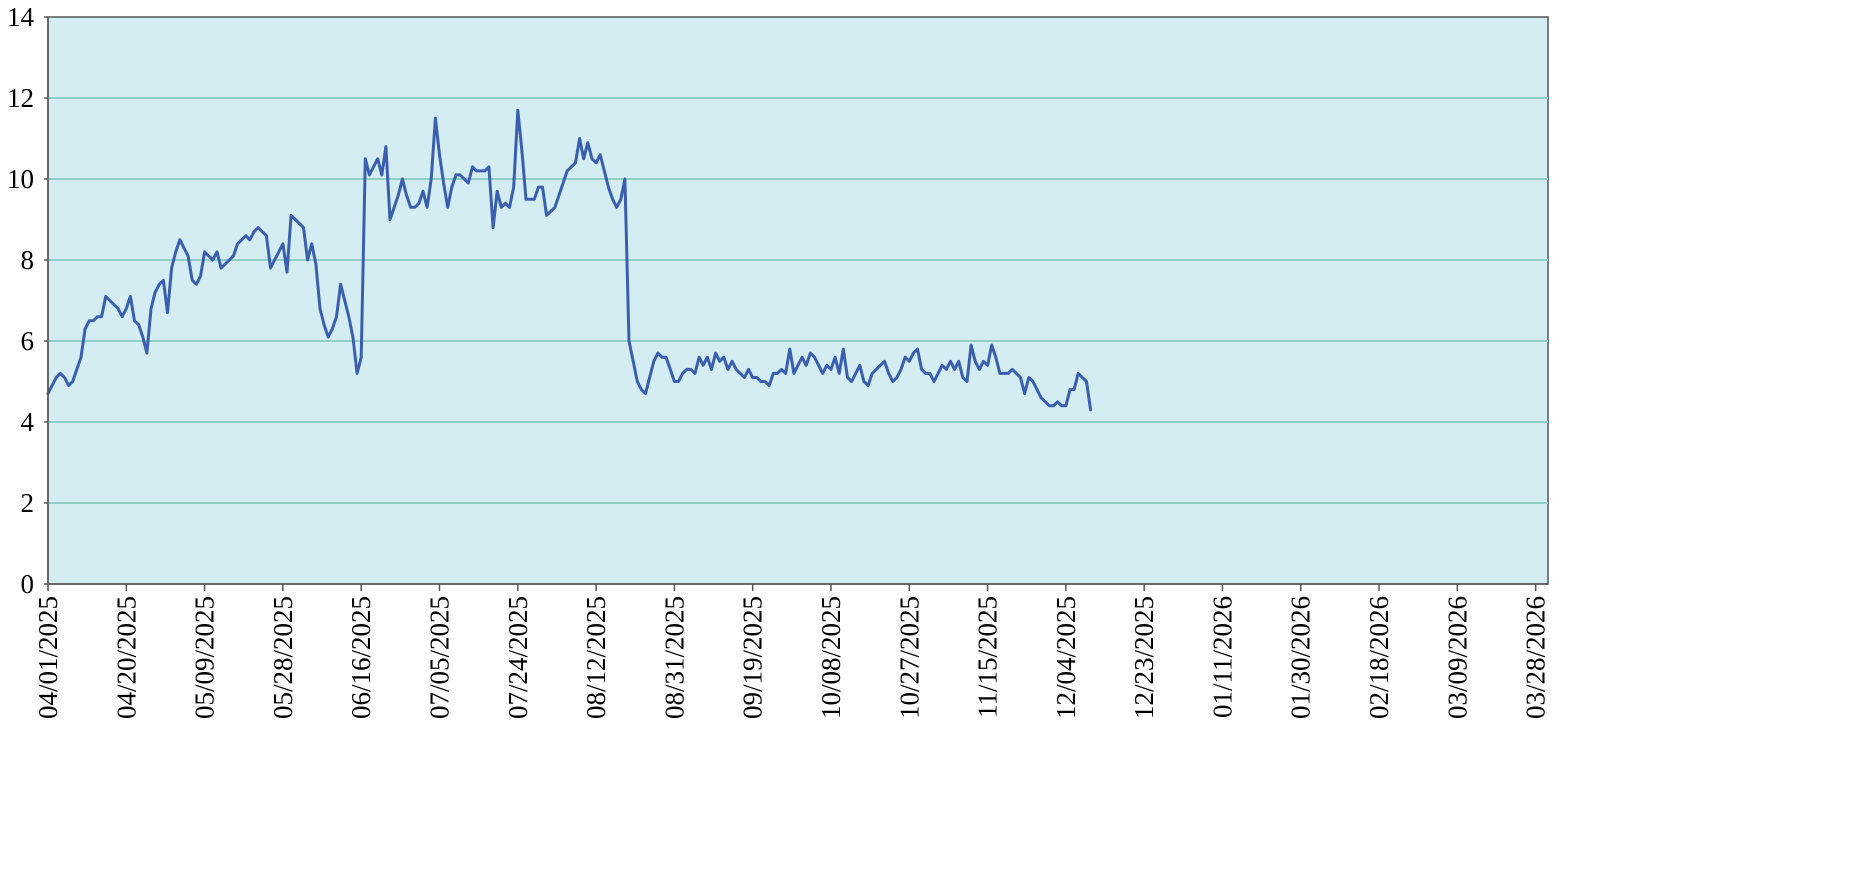  I want to click on x-tick-label: 08/31/2025, so click(674, 657).